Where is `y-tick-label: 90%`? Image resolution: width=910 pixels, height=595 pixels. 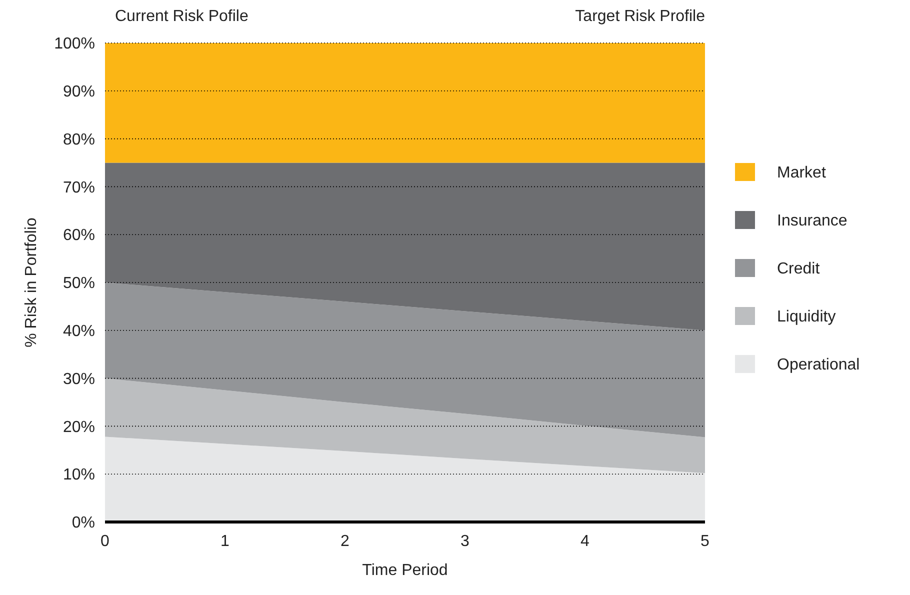
y-tick-label: 90% is located at coordinates (78, 92).